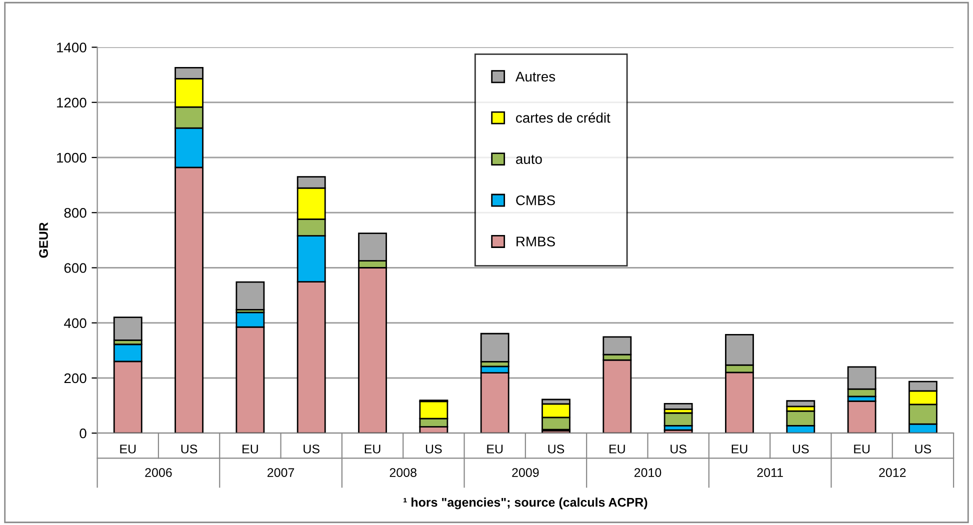 The height and width of the screenshot is (525, 973). Describe the element at coordinates (563, 117) in the screenshot. I see `legend-label: cartes de crédit` at that location.